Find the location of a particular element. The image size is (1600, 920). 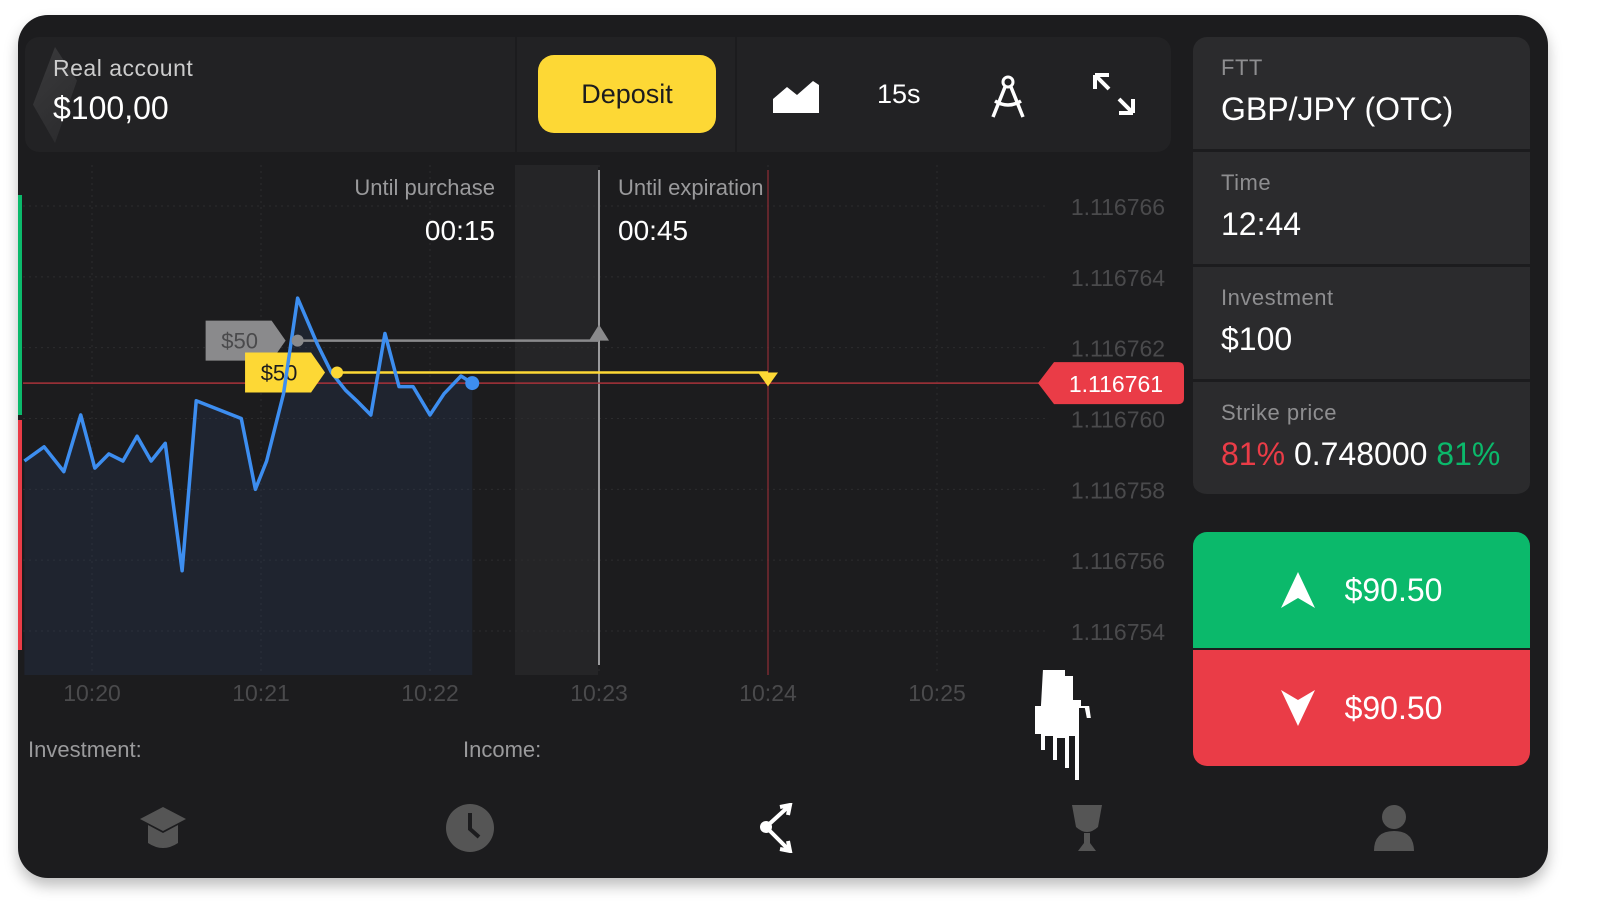

share-icon is located at coordinates (778, 828).